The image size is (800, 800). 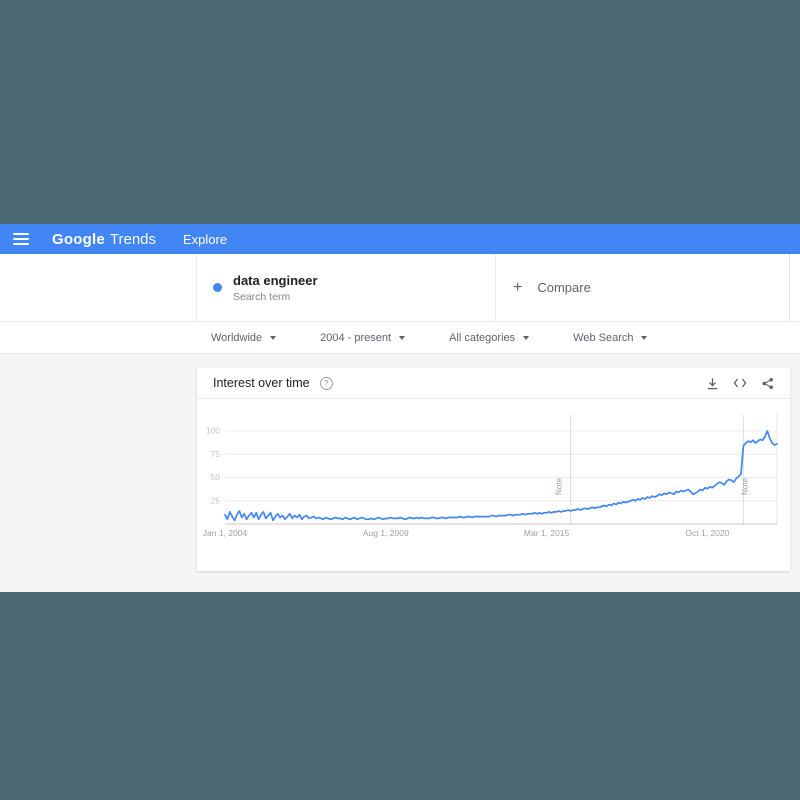 I want to click on left-spacer, so click(x=98, y=287).